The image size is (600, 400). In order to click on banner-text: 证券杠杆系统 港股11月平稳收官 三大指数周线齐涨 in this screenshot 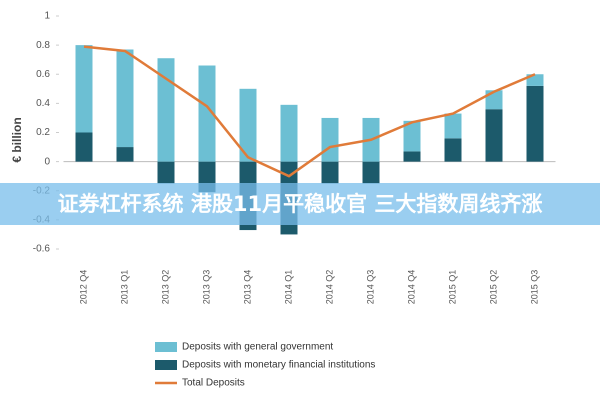, I will do `click(300, 204)`.